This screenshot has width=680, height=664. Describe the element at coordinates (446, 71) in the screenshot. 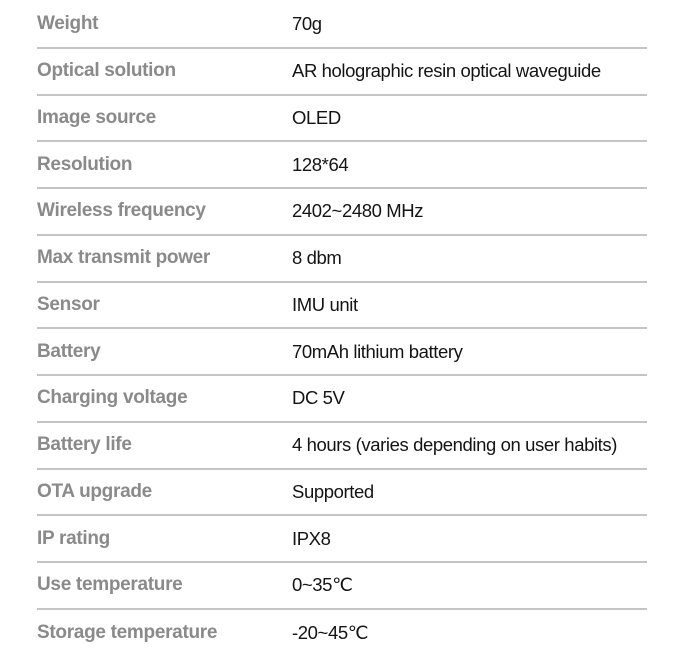

I see `spec-value: AR holographic resin optical waveguide` at that location.